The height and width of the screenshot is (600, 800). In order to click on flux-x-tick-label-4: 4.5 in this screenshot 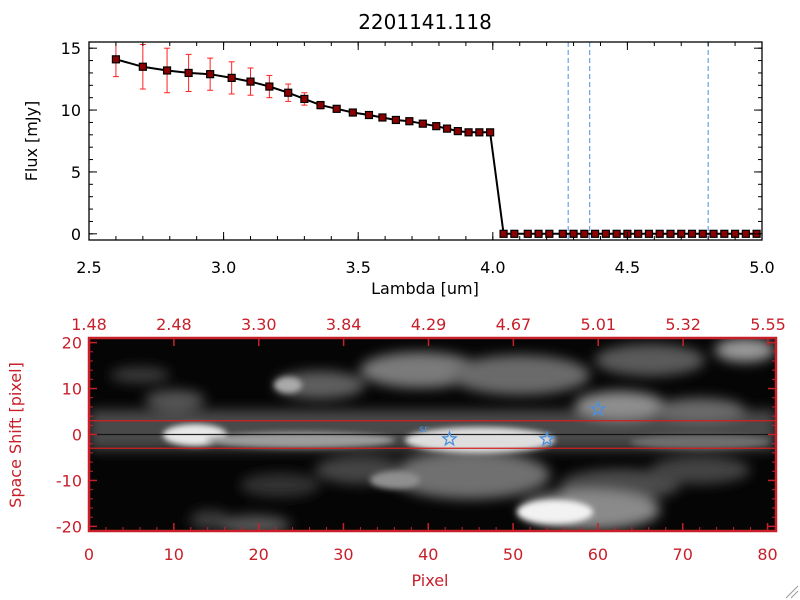, I will do `click(627, 267)`.